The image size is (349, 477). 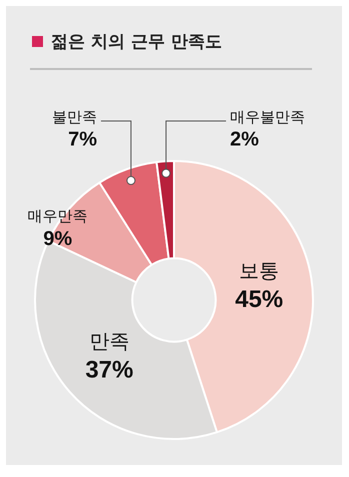 I want to click on slice-label: 불만족, so click(x=74, y=117).